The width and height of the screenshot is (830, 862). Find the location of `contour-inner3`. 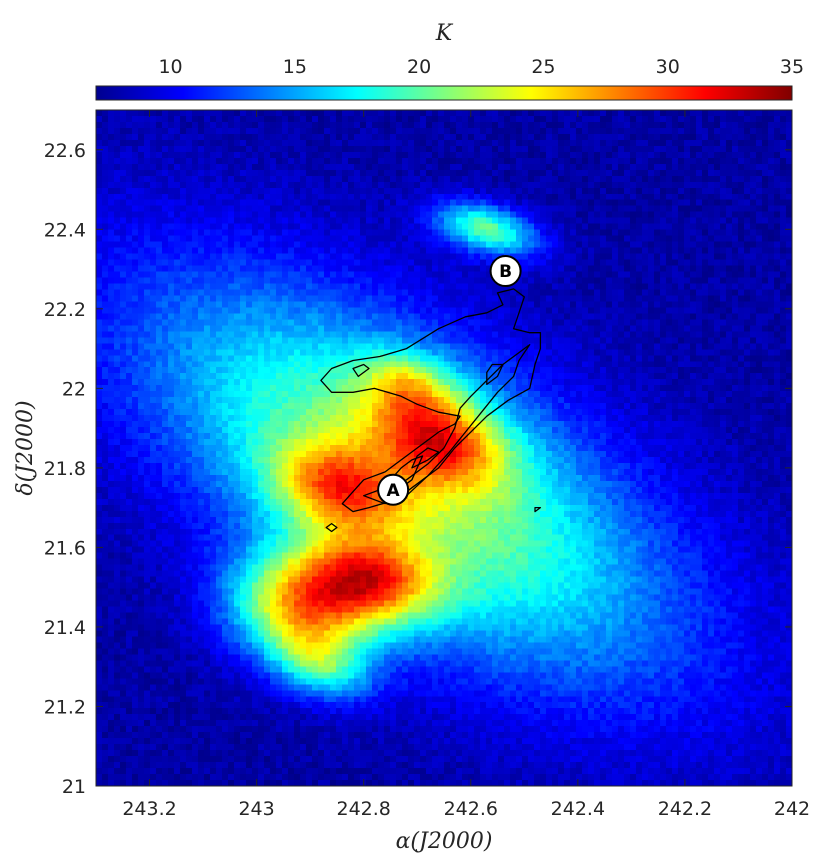

contour-inner3 is located at coordinates (495, 374).